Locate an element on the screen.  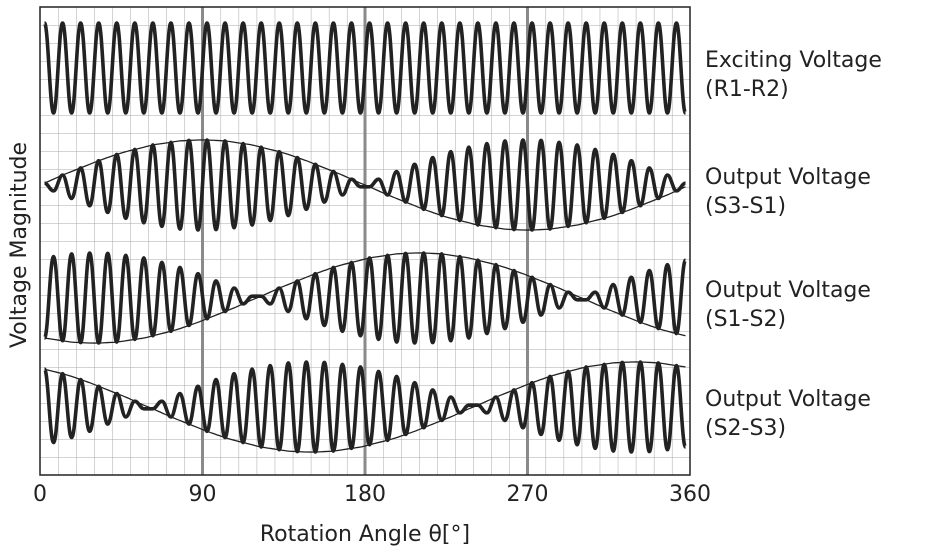
y-axis-title: Voltage Magnitude is located at coordinates (19, 245).